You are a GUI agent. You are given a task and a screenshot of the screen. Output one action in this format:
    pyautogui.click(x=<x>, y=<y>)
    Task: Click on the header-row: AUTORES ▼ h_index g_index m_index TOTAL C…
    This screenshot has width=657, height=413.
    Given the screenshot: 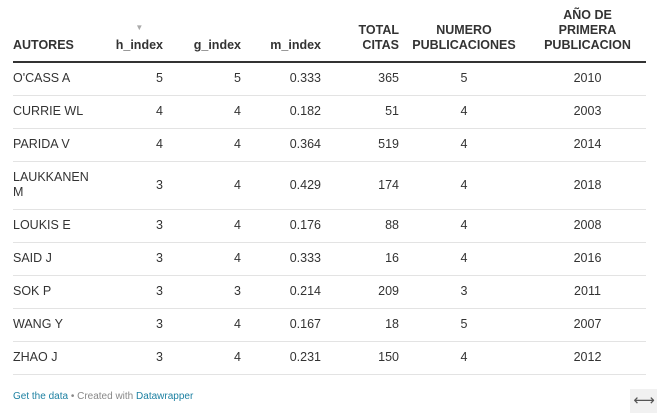 What is the action you would take?
    pyautogui.click(x=329, y=35)
    